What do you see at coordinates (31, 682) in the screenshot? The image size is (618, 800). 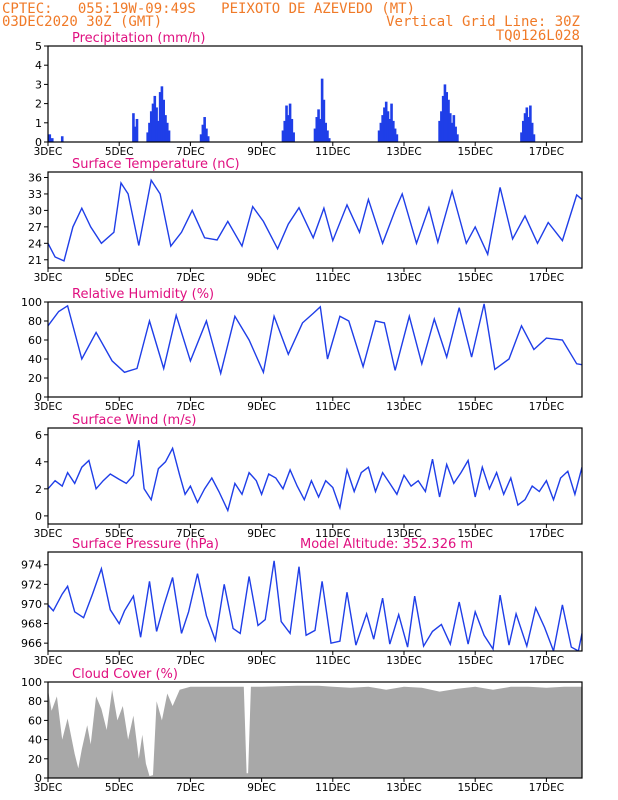 I see `y-tick-label: 100` at bounding box center [31, 682].